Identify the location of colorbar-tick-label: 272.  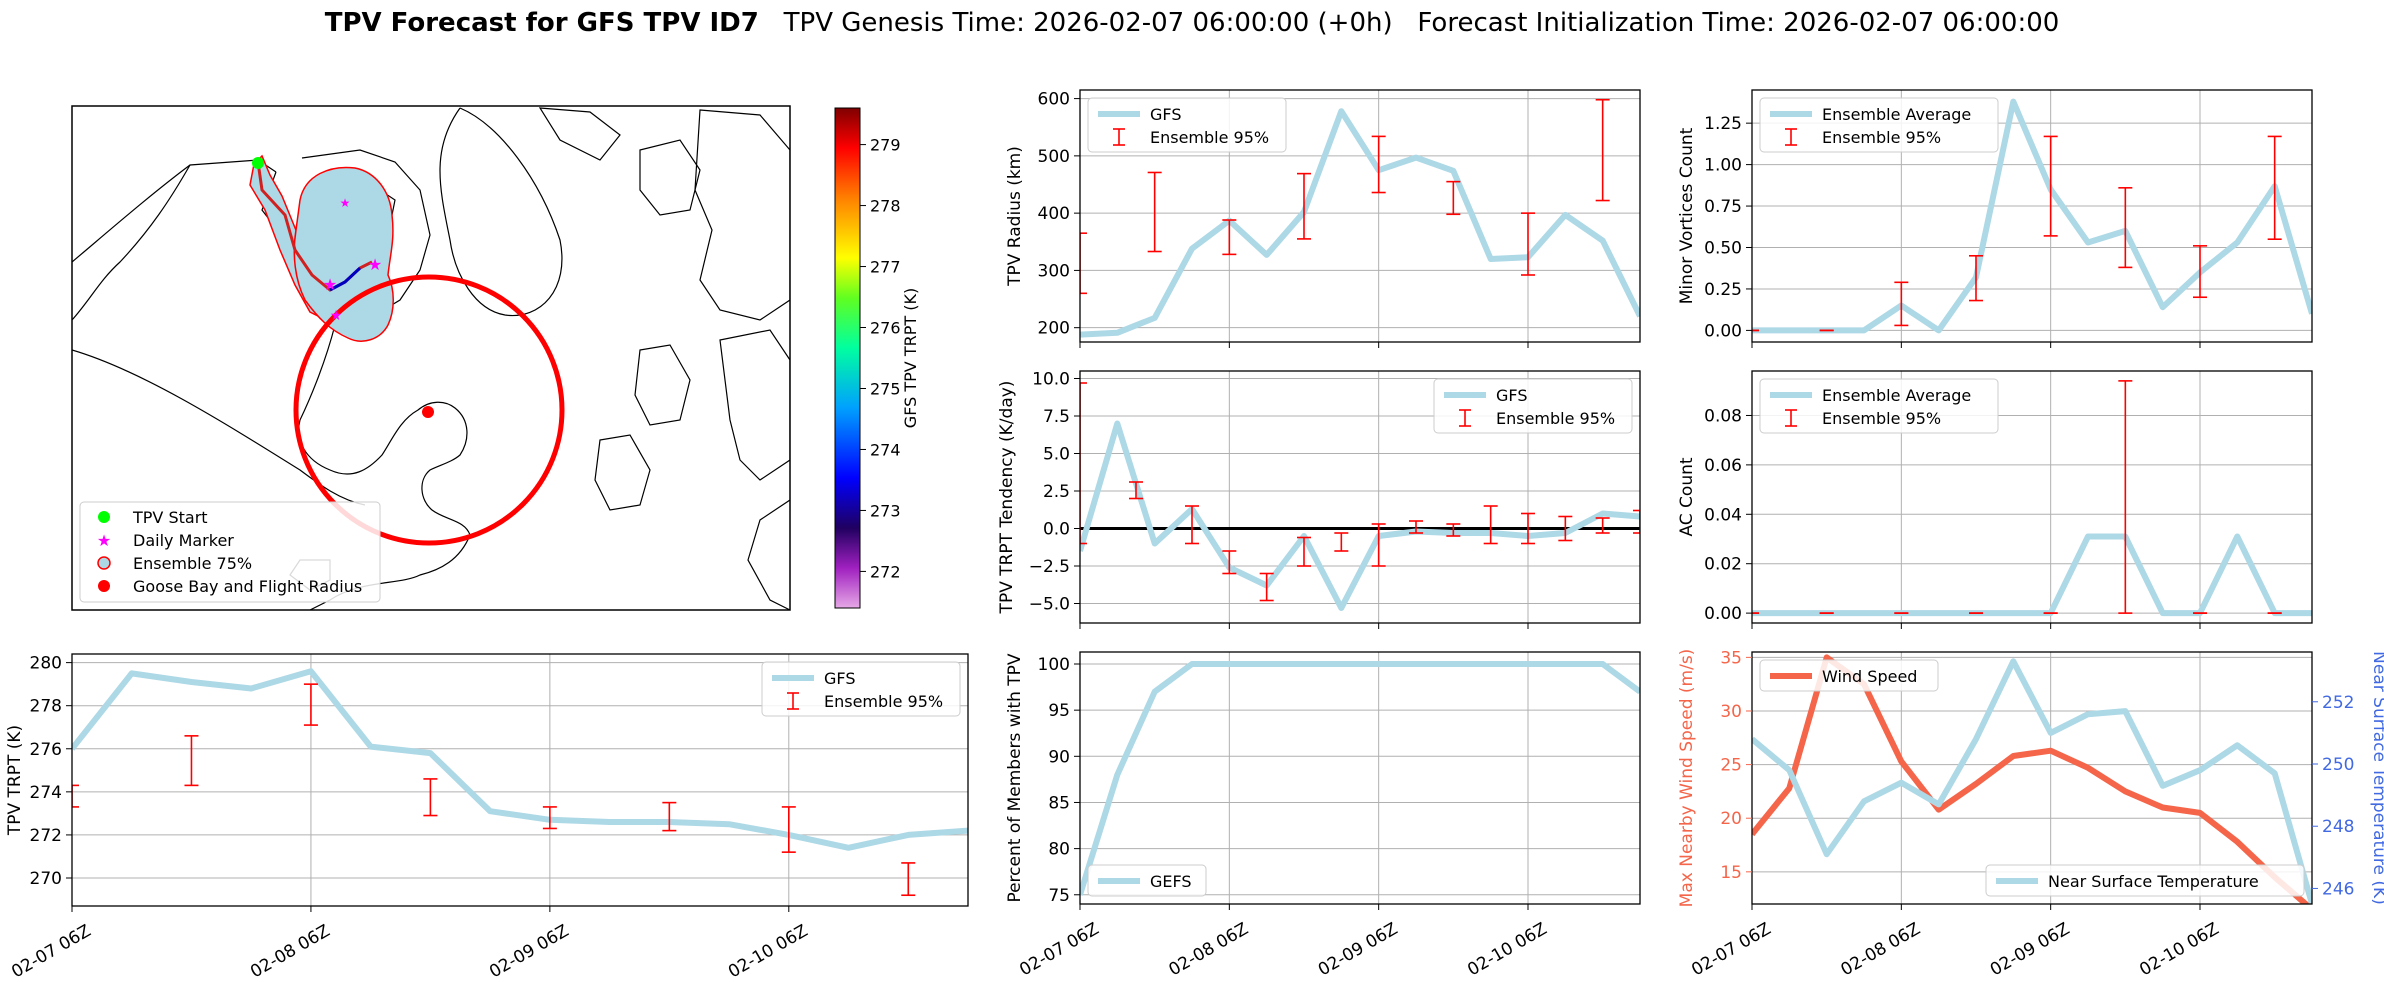
(885, 571).